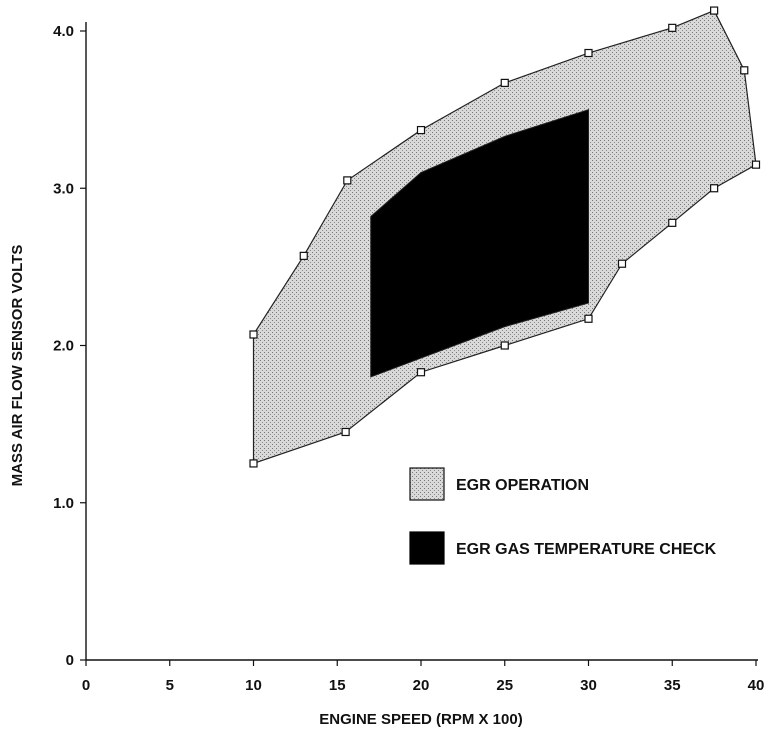 This screenshot has width=784, height=732. Describe the element at coordinates (420, 719) in the screenshot. I see `x-axis-title: ENGINE SPEED (RPM X 100)` at that location.